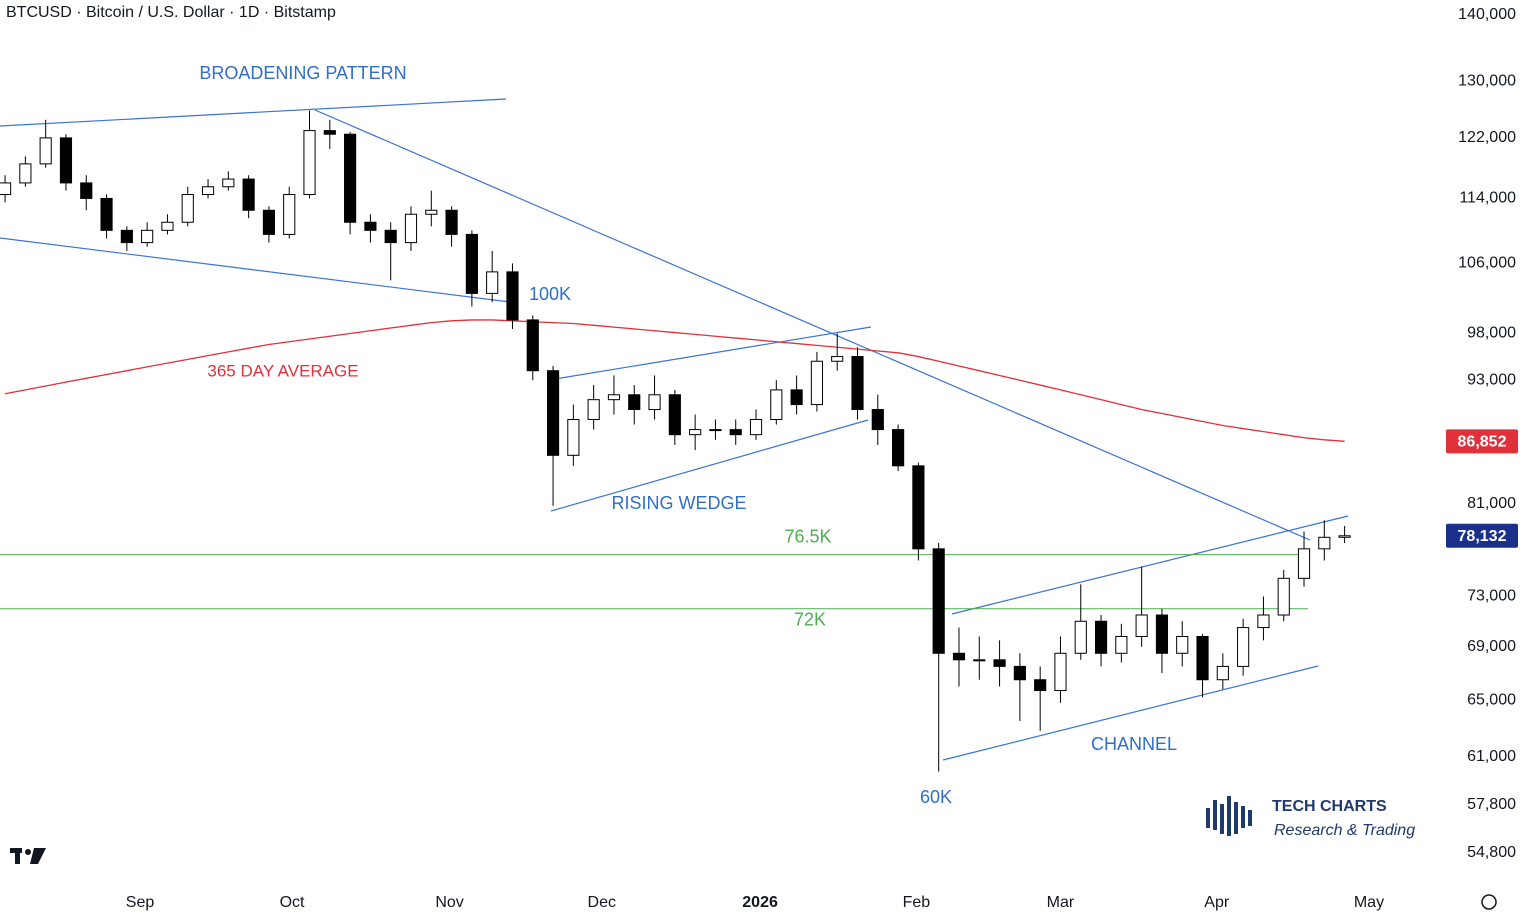  Describe the element at coordinates (678, 503) in the screenshot. I see `annotation: RISING WEDGE` at that location.